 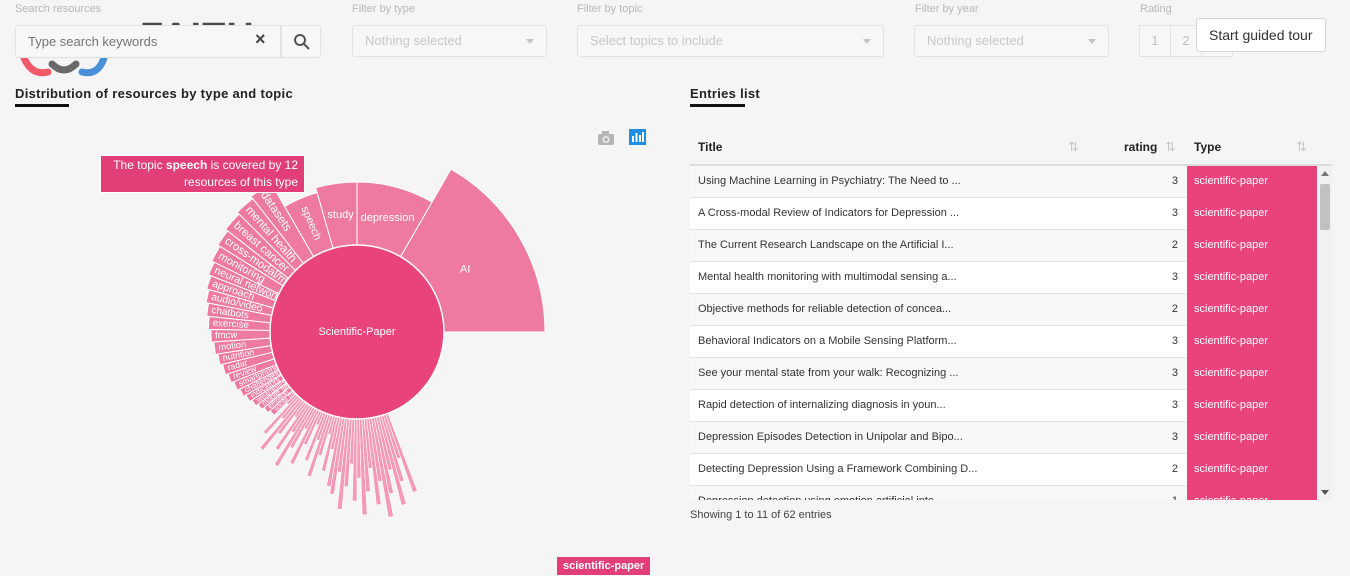 What do you see at coordinates (232, 345) in the screenshot?
I see `segment-label: motion` at bounding box center [232, 345].